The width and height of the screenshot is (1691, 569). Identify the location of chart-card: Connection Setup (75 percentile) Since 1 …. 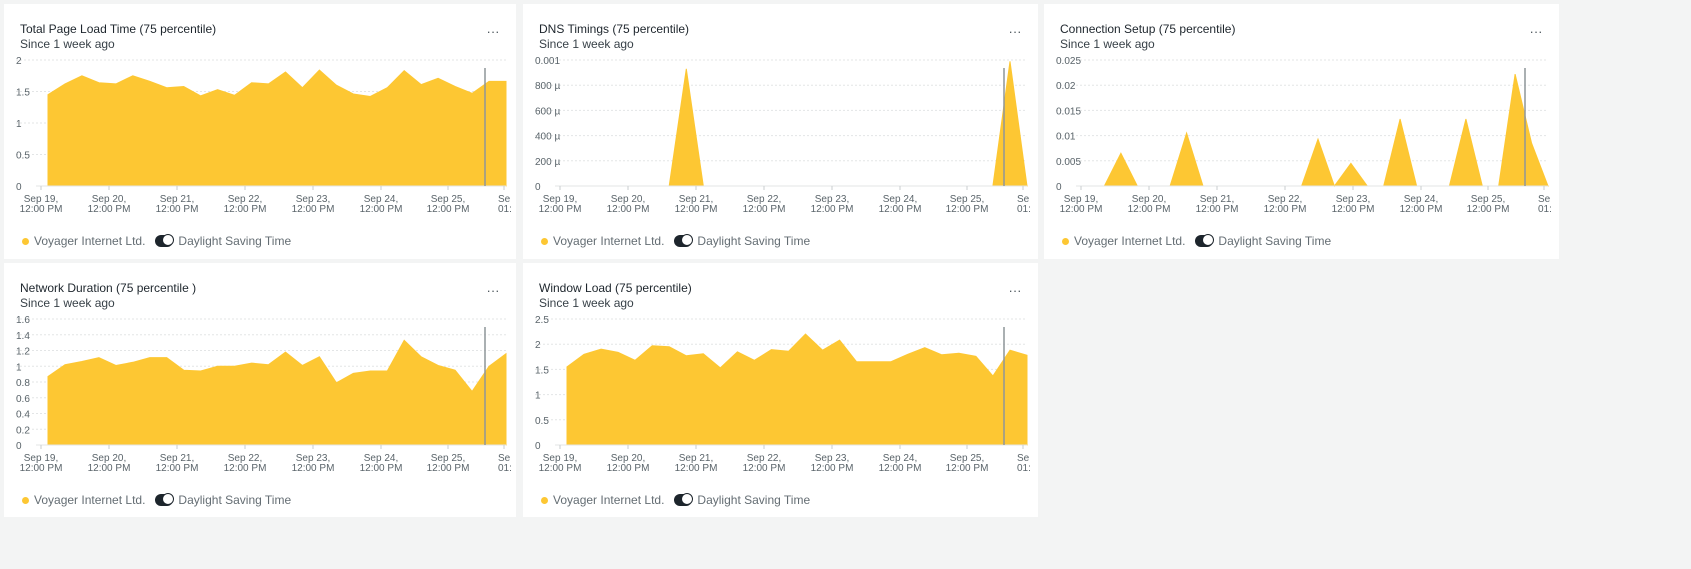
(1301, 131).